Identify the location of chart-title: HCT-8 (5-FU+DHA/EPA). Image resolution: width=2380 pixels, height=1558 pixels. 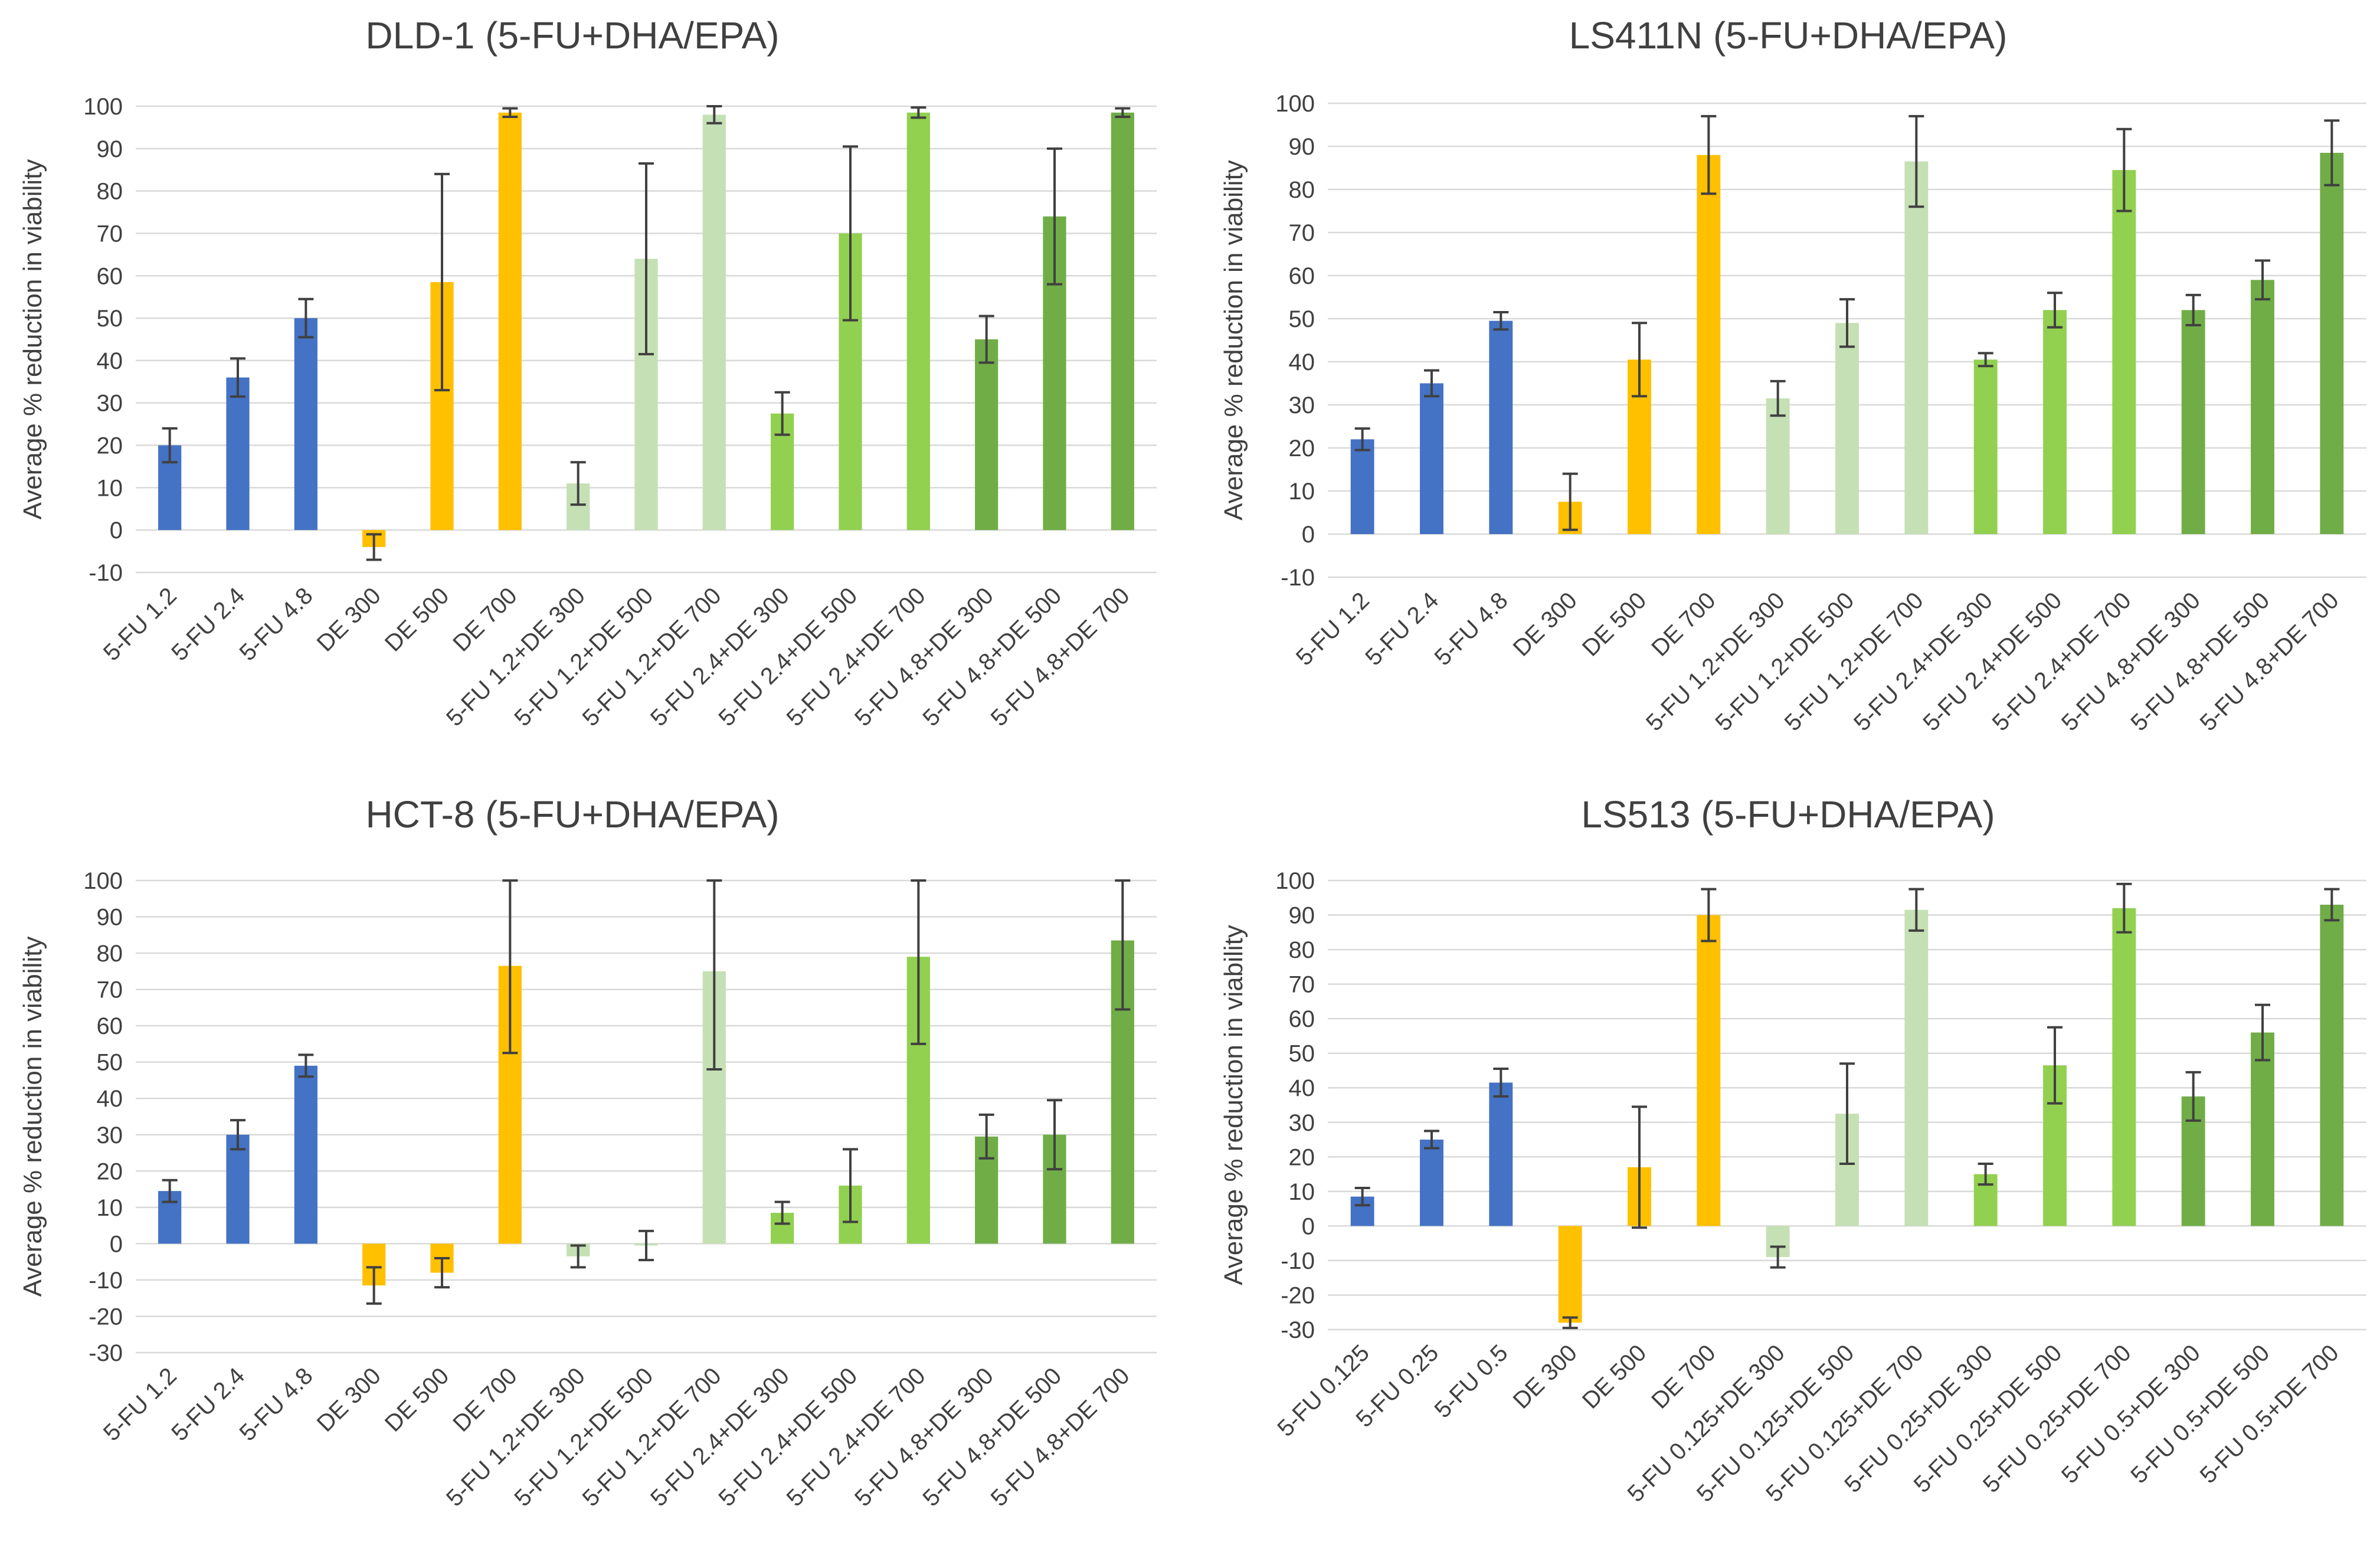
(572, 815).